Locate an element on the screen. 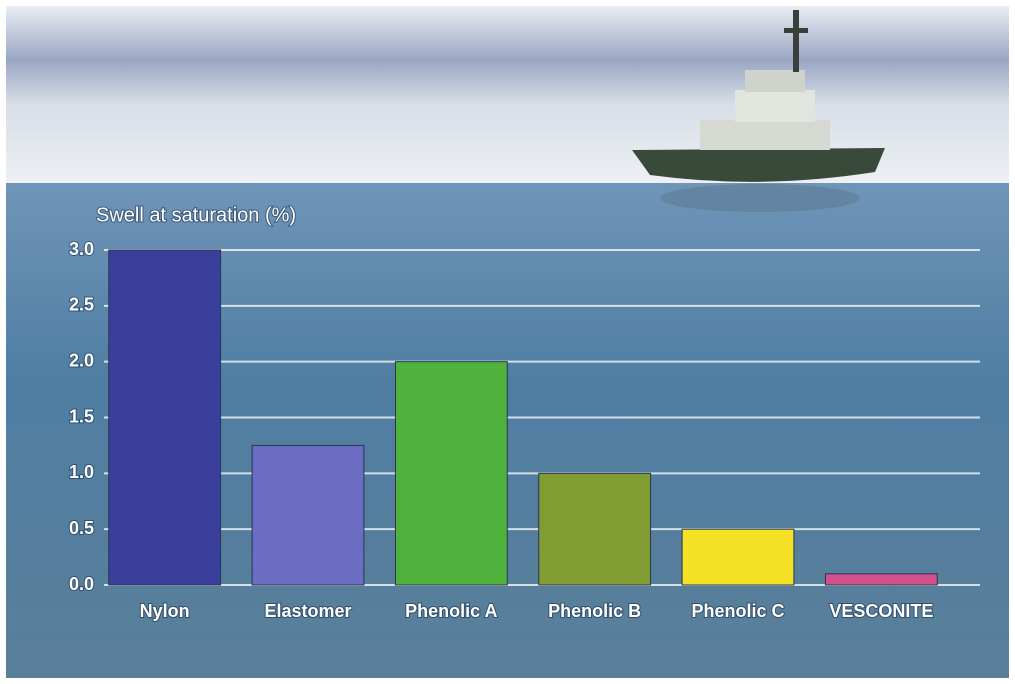 The height and width of the screenshot is (684, 1015). y-tick-label: 1.5 is located at coordinates (81, 416).